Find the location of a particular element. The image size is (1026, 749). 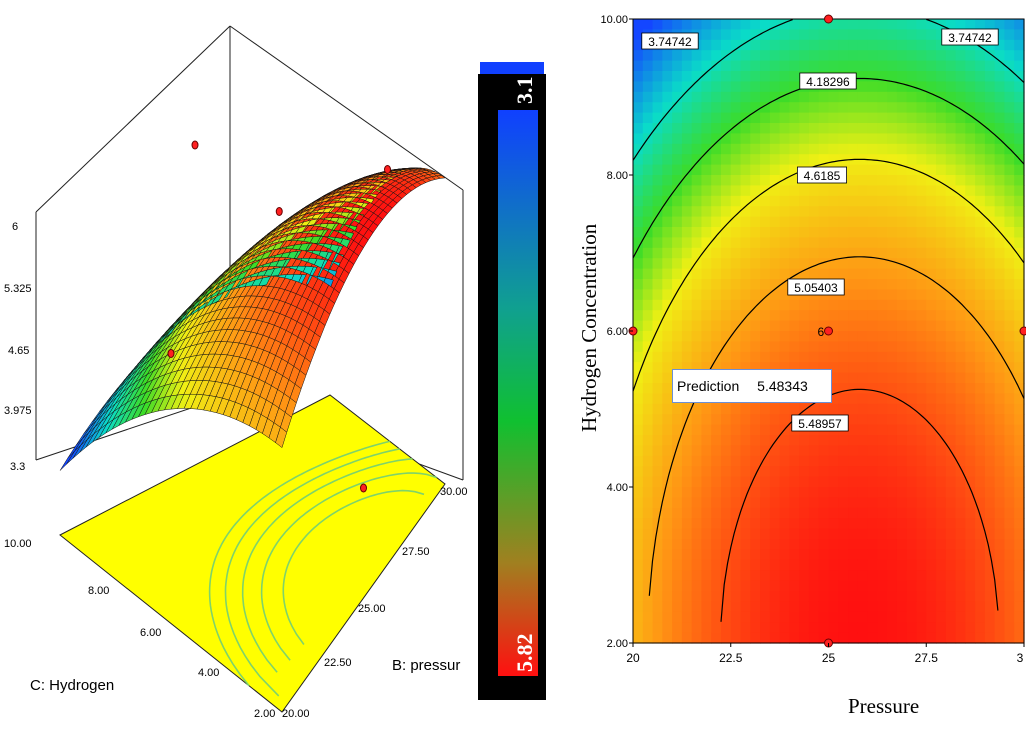

pressure-tick-label: 20.00 is located at coordinates (296, 714).